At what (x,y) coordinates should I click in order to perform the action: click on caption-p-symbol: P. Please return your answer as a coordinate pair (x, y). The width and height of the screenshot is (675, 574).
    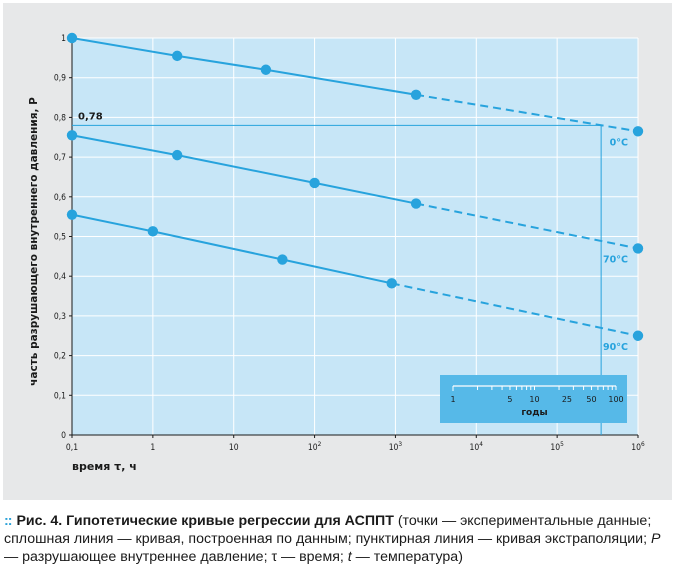
    Looking at the image, I should click on (655, 539).